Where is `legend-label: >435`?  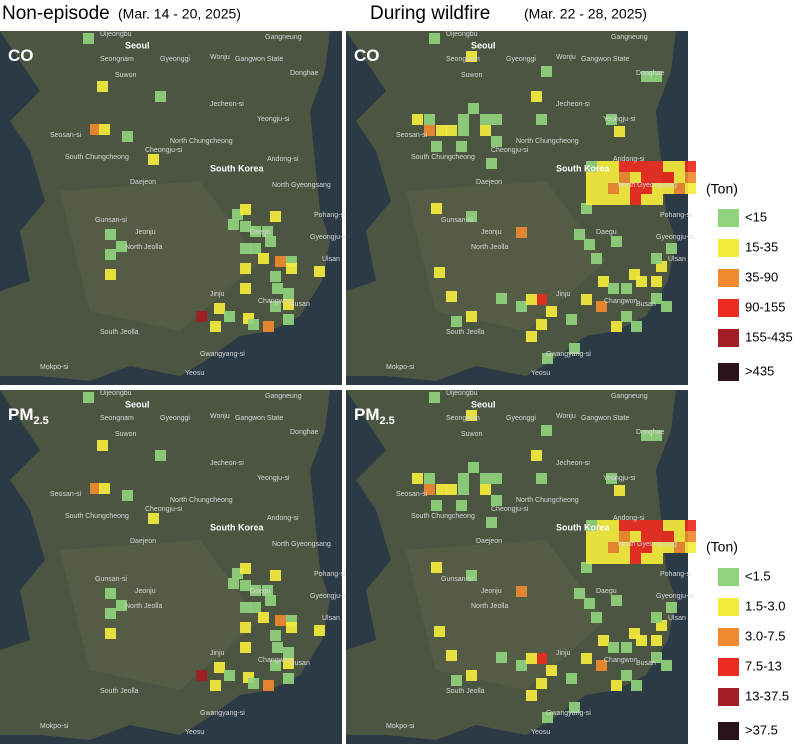
legend-label: >435 is located at coordinates (759, 370).